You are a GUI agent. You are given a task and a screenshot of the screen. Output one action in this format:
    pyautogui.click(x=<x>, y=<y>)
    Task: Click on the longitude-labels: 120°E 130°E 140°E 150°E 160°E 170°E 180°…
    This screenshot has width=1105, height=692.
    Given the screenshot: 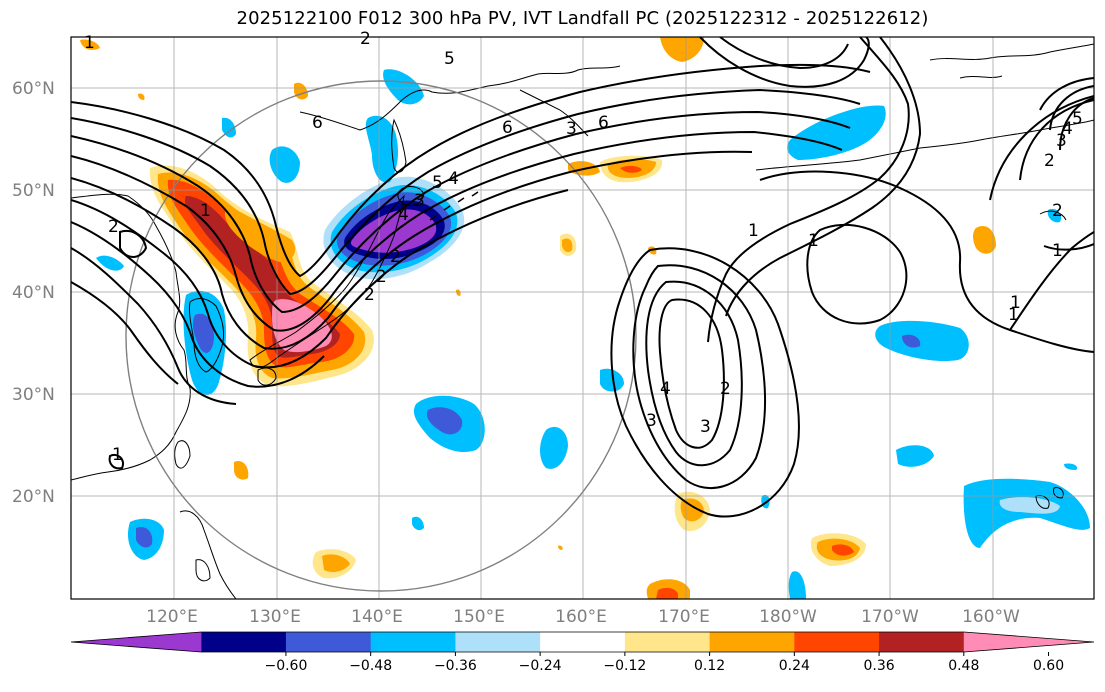 What is the action you would take?
    pyautogui.click(x=583, y=617)
    